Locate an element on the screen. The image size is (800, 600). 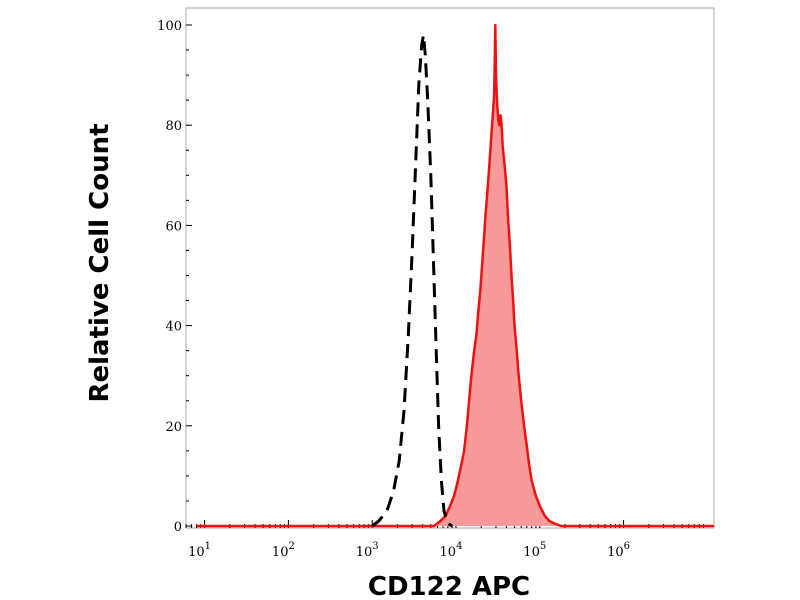
x-axis: 10¹ 10² 10³ 10⁴ 10⁵ 10⁶ is located at coordinates (445, 540).